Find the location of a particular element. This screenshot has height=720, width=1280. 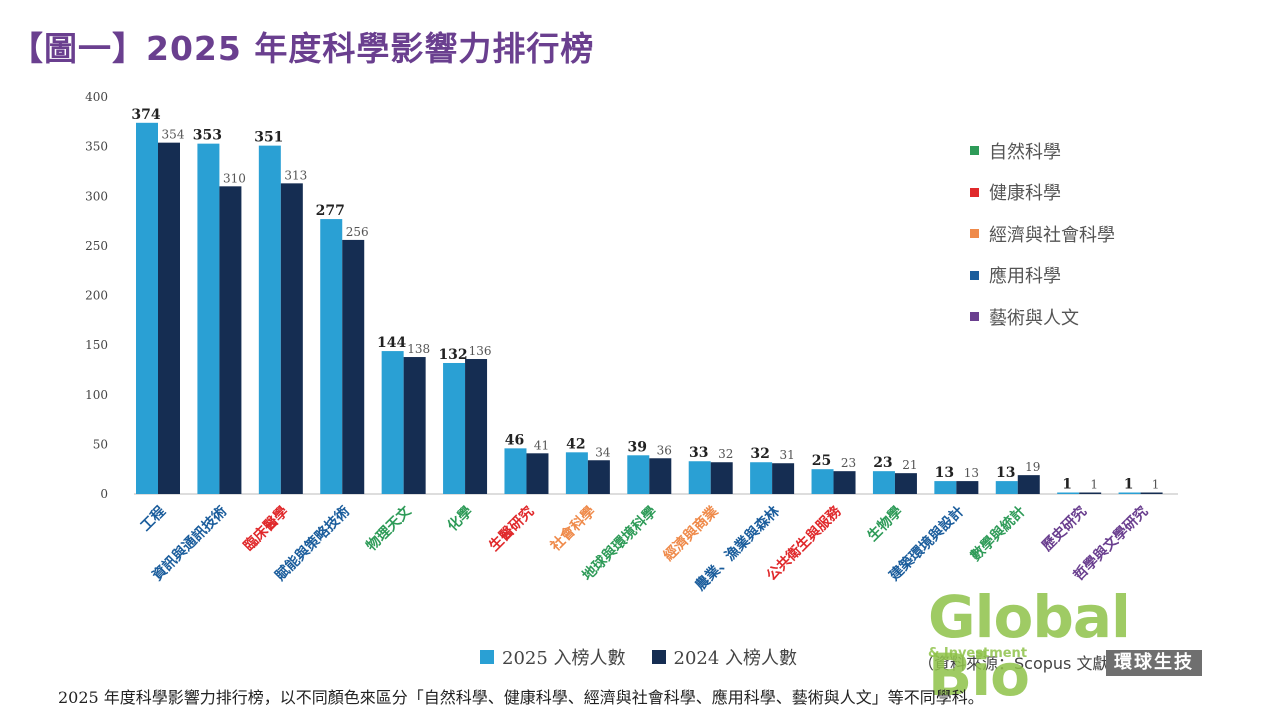

series-legend: 2025 入榜人數 2024 入榜人數 is located at coordinates (651, 657).